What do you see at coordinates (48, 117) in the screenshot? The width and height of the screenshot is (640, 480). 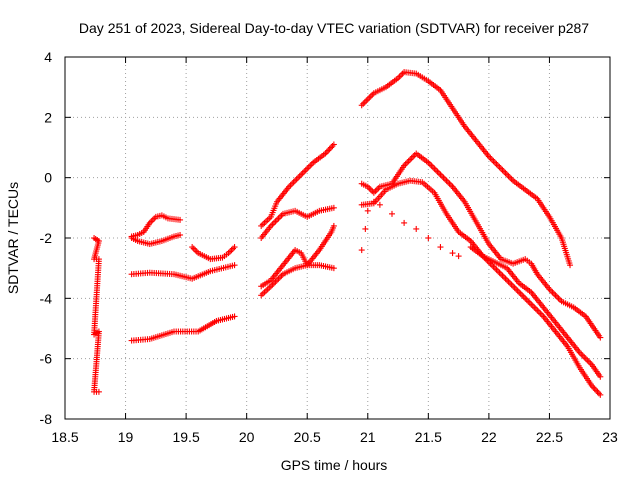 I see `y-tick-label: 2` at bounding box center [48, 117].